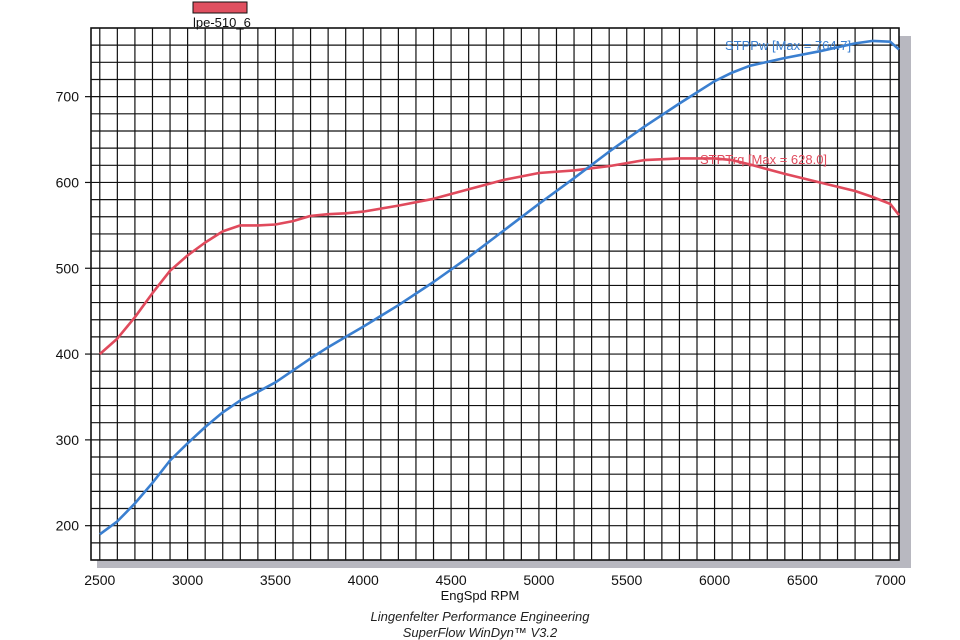 Image resolution: width=960 pixels, height=640 pixels. Describe the element at coordinates (68, 182) in the screenshot. I see `y-tick-label: 600` at that location.